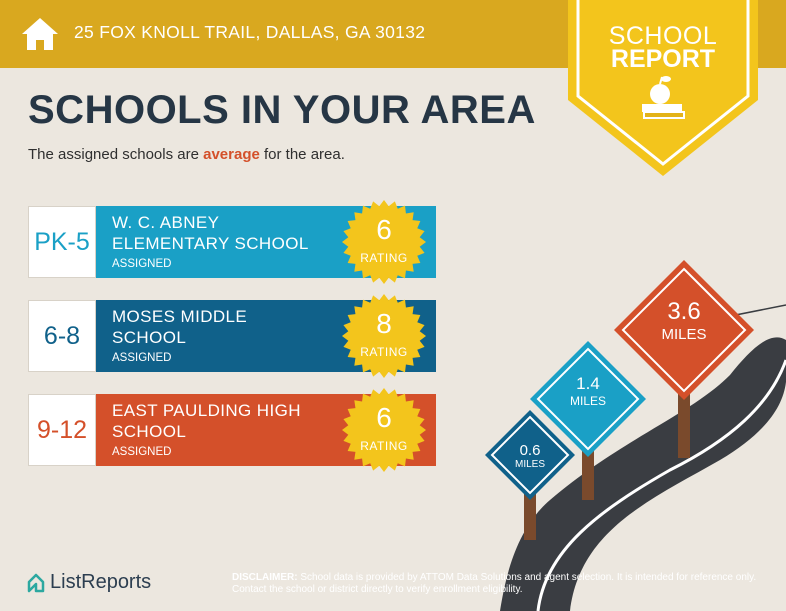 Image resolution: width=786 pixels, height=611 pixels. What do you see at coordinates (116, 154) in the screenshot?
I see `subtitle-prefix: The assigned schools are` at bounding box center [116, 154].